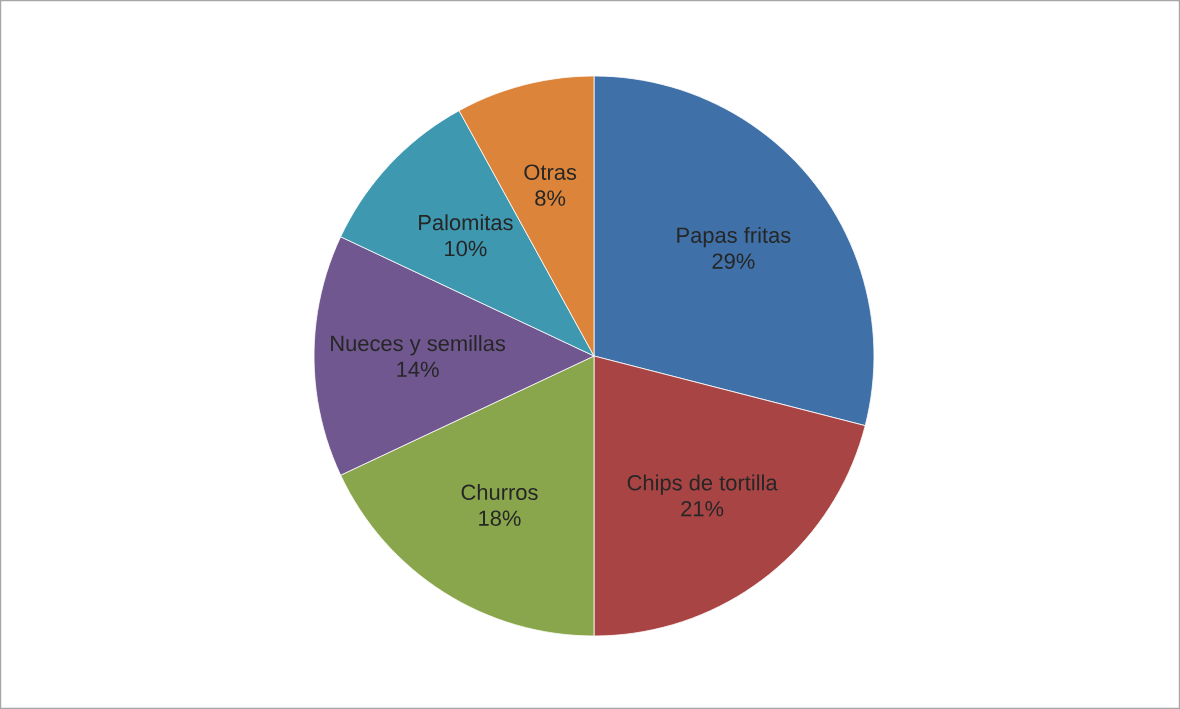 This screenshot has height=709, width=1180. I want to click on slice-label: Papas fritas, so click(734, 237).